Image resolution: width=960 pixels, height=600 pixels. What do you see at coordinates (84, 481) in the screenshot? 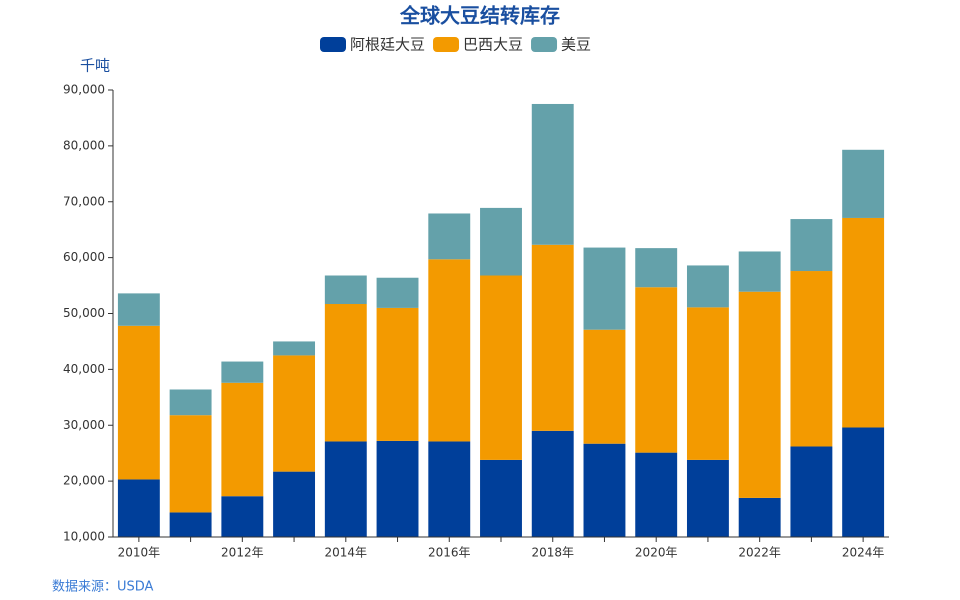
I see `y-tick-label: 20,000` at bounding box center [84, 481].